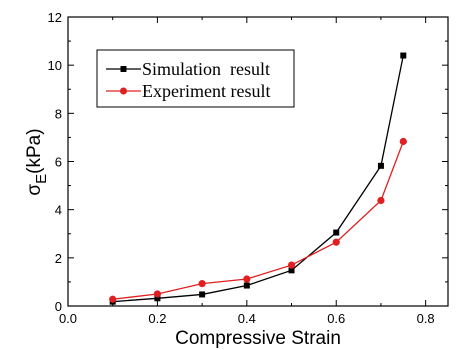  Describe the element at coordinates (58, 210) in the screenshot. I see `y-tick-label: 4` at that location.